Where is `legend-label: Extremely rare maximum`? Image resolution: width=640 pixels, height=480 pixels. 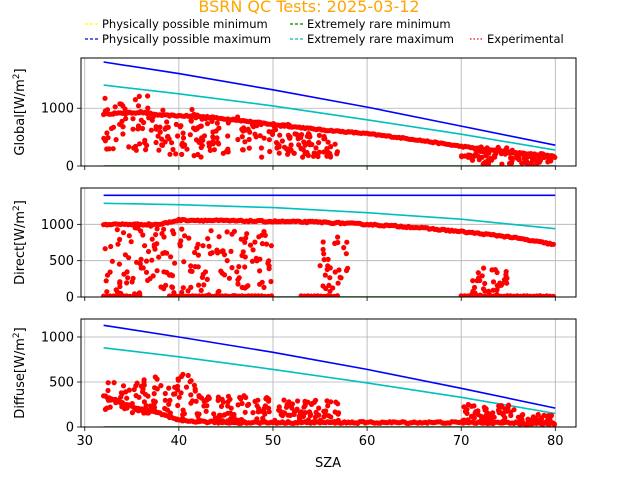
legend-label: Extremely rare maximum is located at coordinates (380, 39).